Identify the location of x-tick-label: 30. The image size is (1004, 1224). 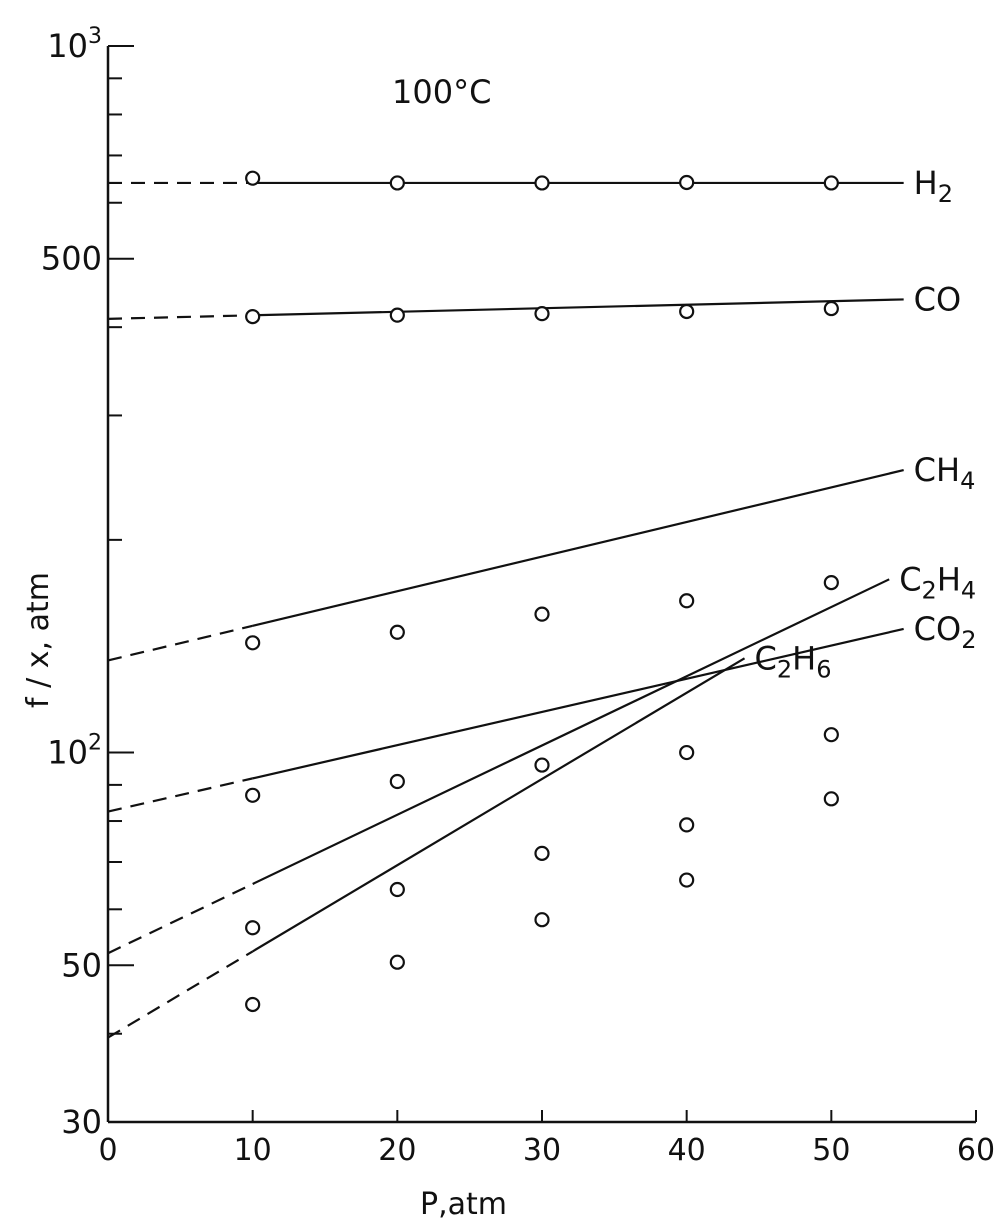
(542, 1150).